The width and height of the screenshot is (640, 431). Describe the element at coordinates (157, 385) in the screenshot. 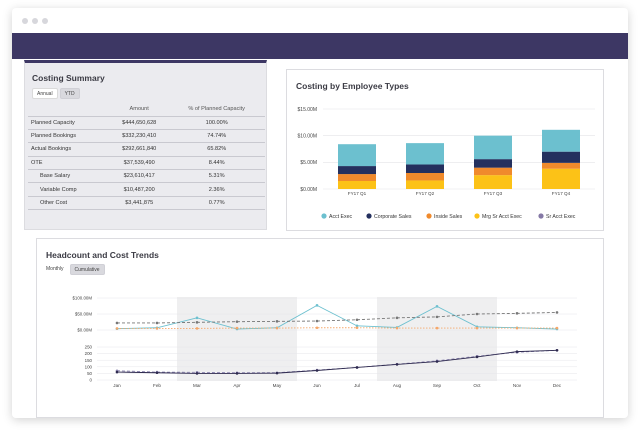

I see `x-tick-label: Feb` at that location.